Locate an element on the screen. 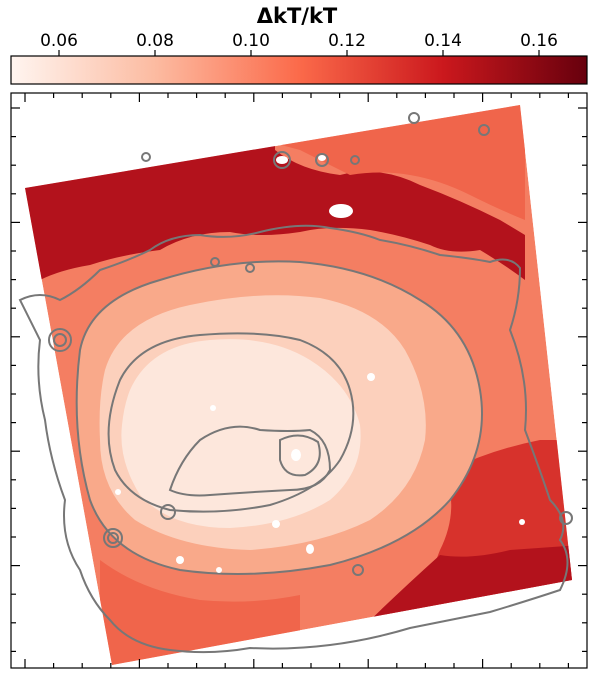  colorbar-ticks: 0.06 0.08 0.10 0.12 0.14 0.16 is located at coordinates (299, 43).